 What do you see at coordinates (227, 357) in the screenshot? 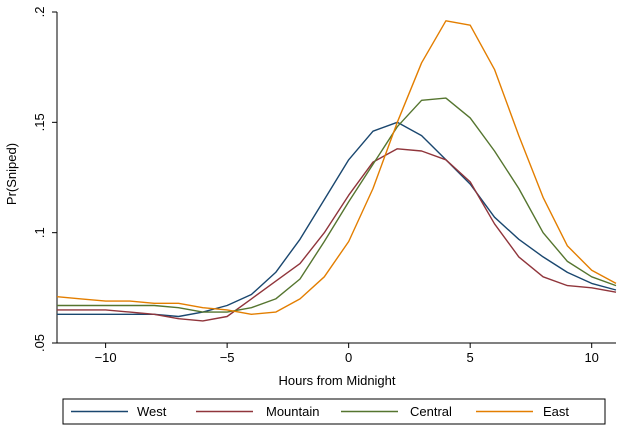
I see `x-tick-label: −5` at bounding box center [227, 357].